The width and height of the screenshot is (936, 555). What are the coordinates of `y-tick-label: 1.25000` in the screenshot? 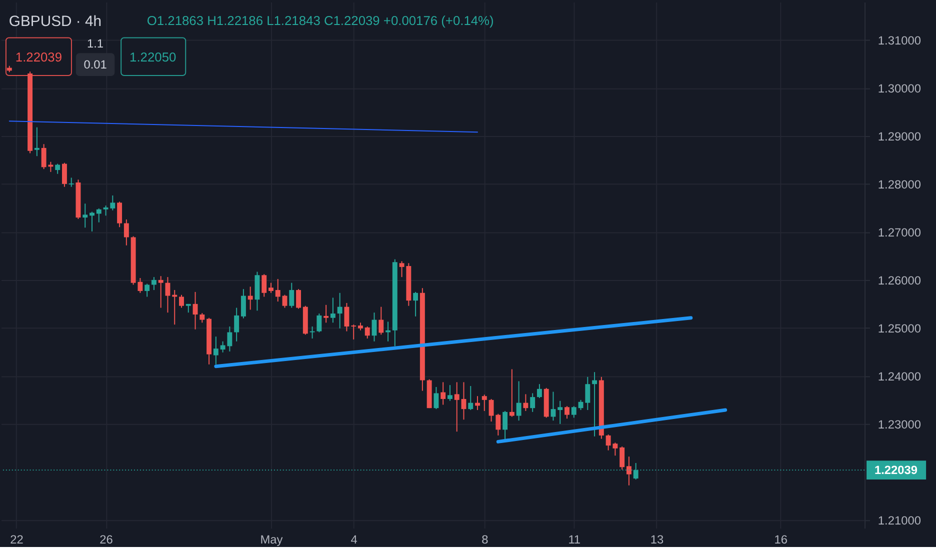 It's located at (900, 328).